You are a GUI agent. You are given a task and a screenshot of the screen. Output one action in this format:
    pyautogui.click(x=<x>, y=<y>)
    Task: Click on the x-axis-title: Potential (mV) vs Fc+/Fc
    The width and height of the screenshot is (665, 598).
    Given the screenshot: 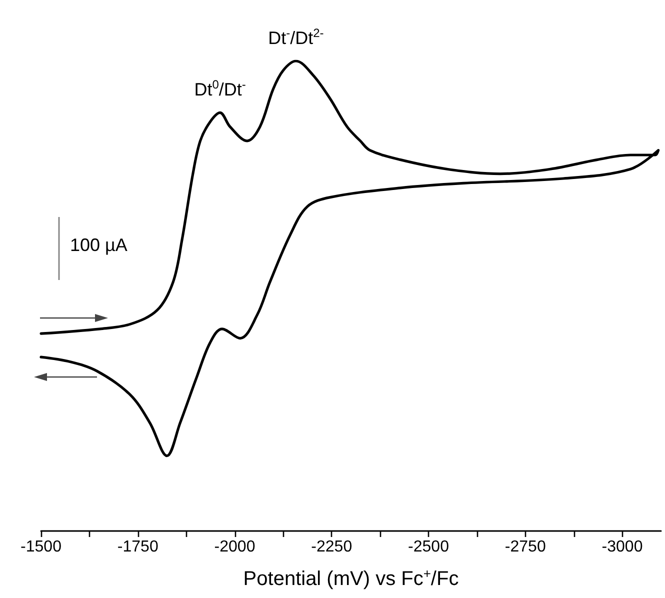 What is the action you would take?
    pyautogui.click(x=351, y=578)
    